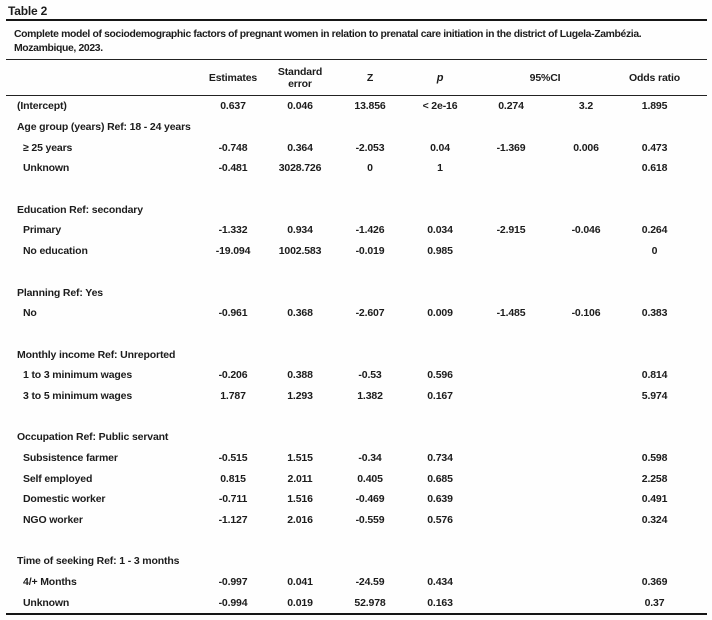 Image resolution: width=712 pixels, height=620 pixels. Describe the element at coordinates (370, 230) in the screenshot. I see `z-cell: -1.426` at that location.